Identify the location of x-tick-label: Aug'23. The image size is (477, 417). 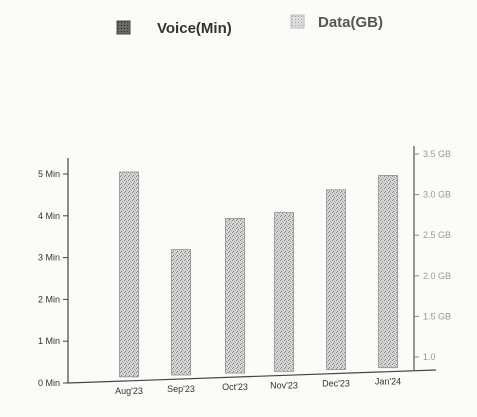
(129, 391).